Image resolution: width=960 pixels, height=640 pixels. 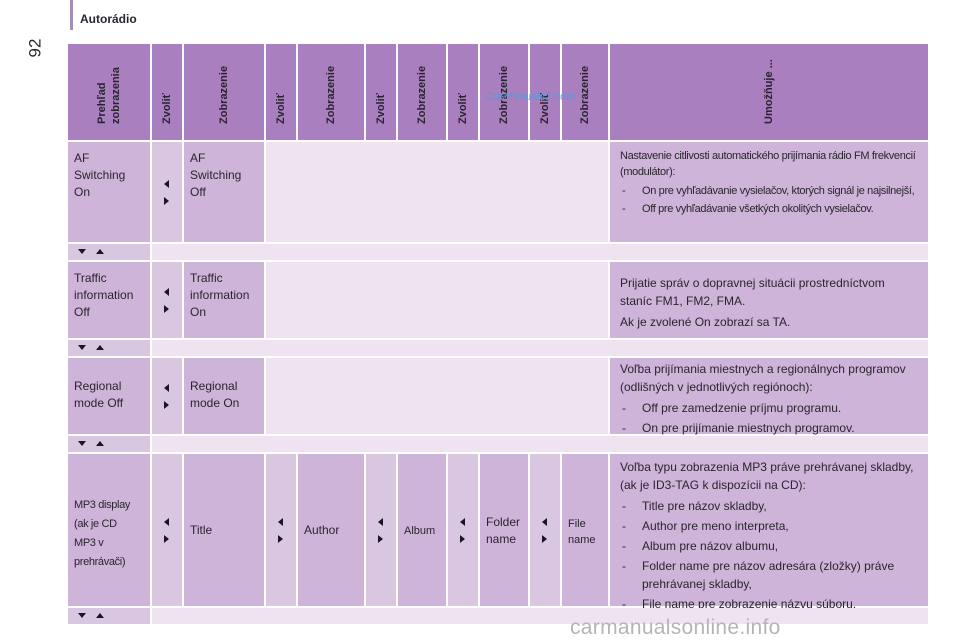 I want to click on page-number: 92, so click(x=35, y=48).